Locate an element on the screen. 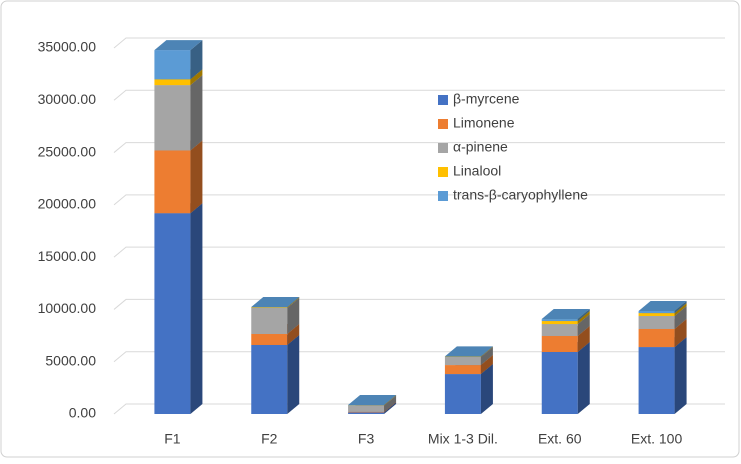  y-tick-label: 10000.00 is located at coordinates (67, 308).